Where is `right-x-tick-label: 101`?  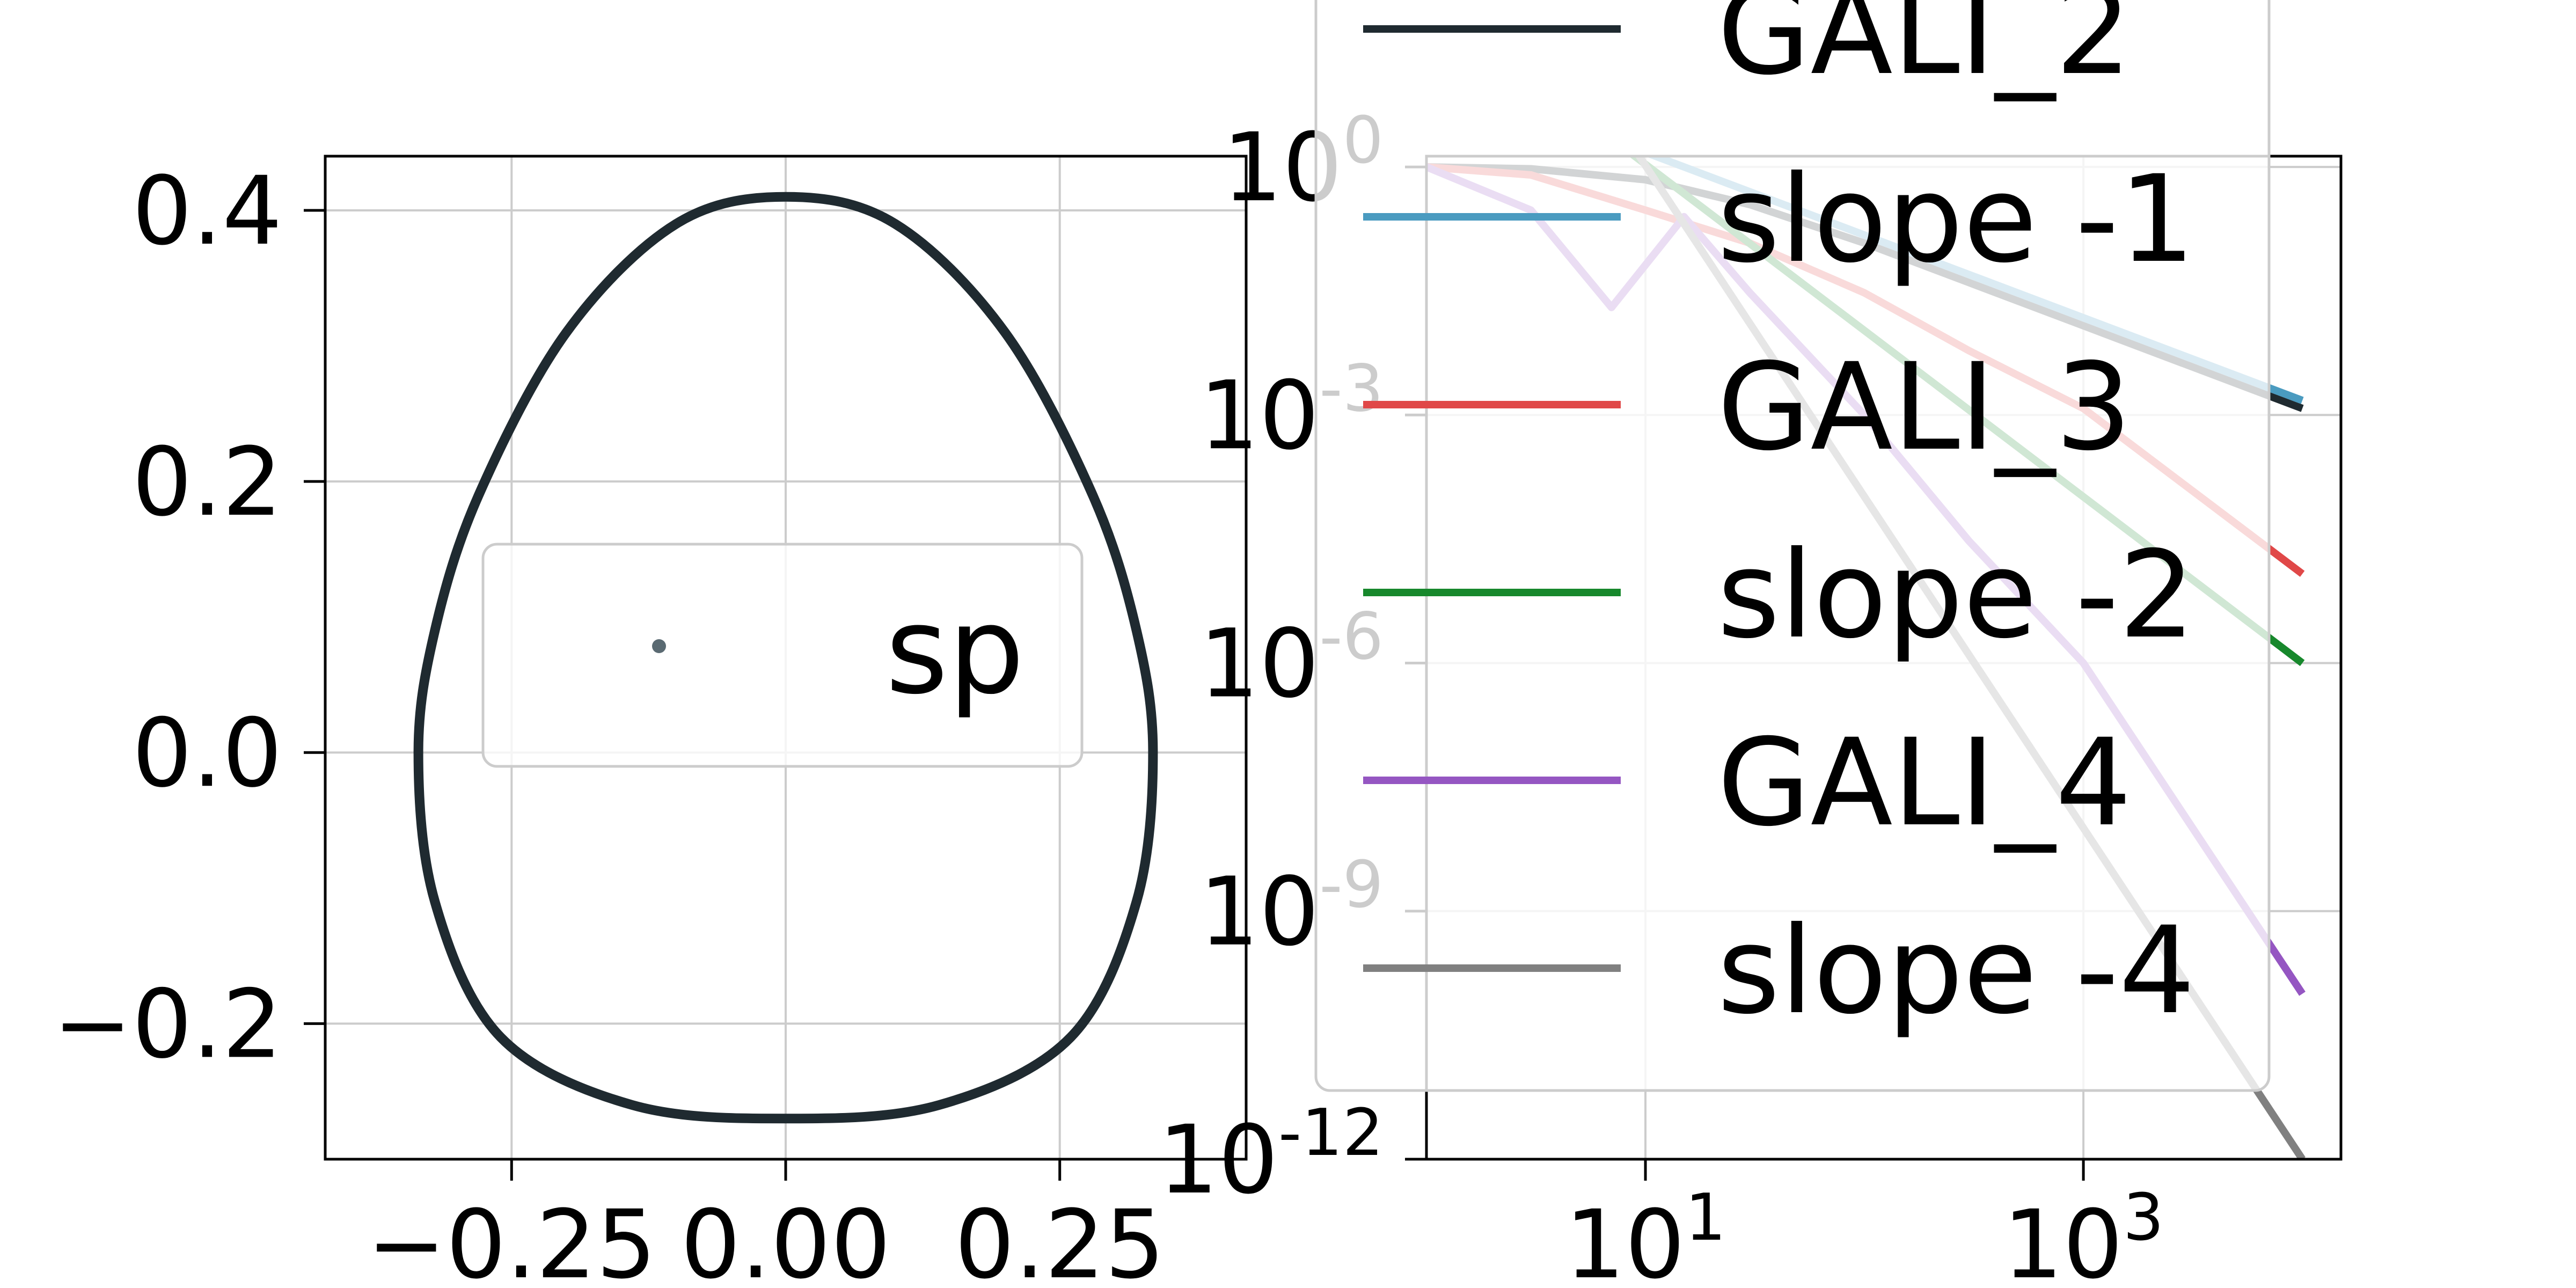
right-x-tick-label: 101 is located at coordinates (1645, 1234).